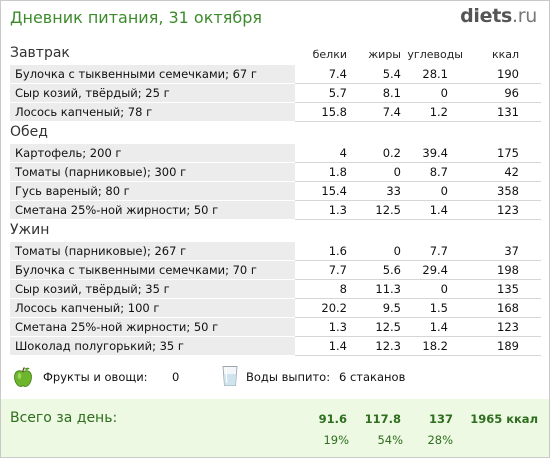  I want to click on fat-value: 33, so click(393, 191).